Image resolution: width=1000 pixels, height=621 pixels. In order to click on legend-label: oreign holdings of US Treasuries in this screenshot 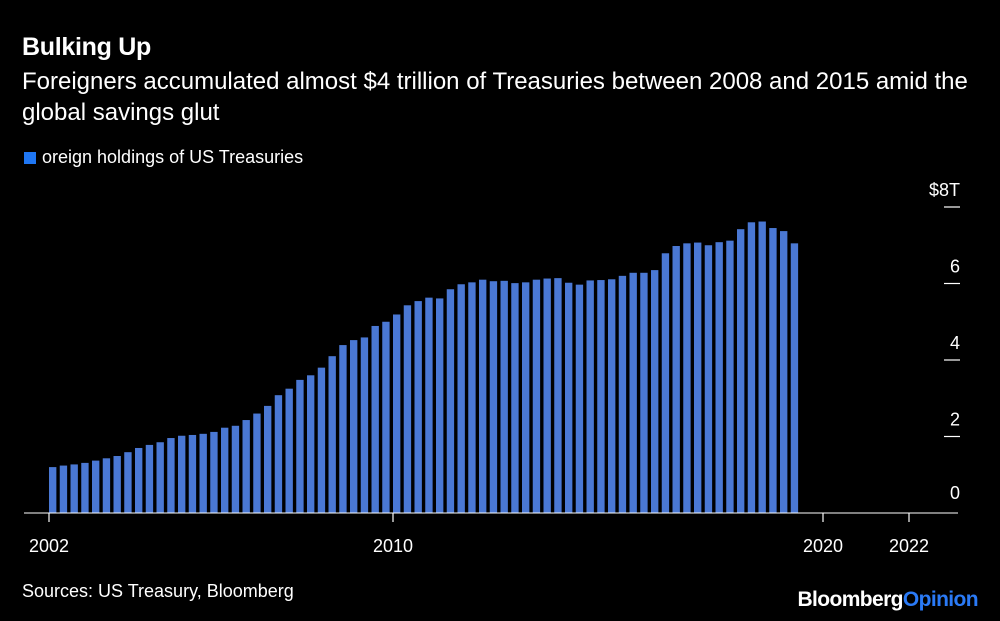, I will do `click(173, 157)`.